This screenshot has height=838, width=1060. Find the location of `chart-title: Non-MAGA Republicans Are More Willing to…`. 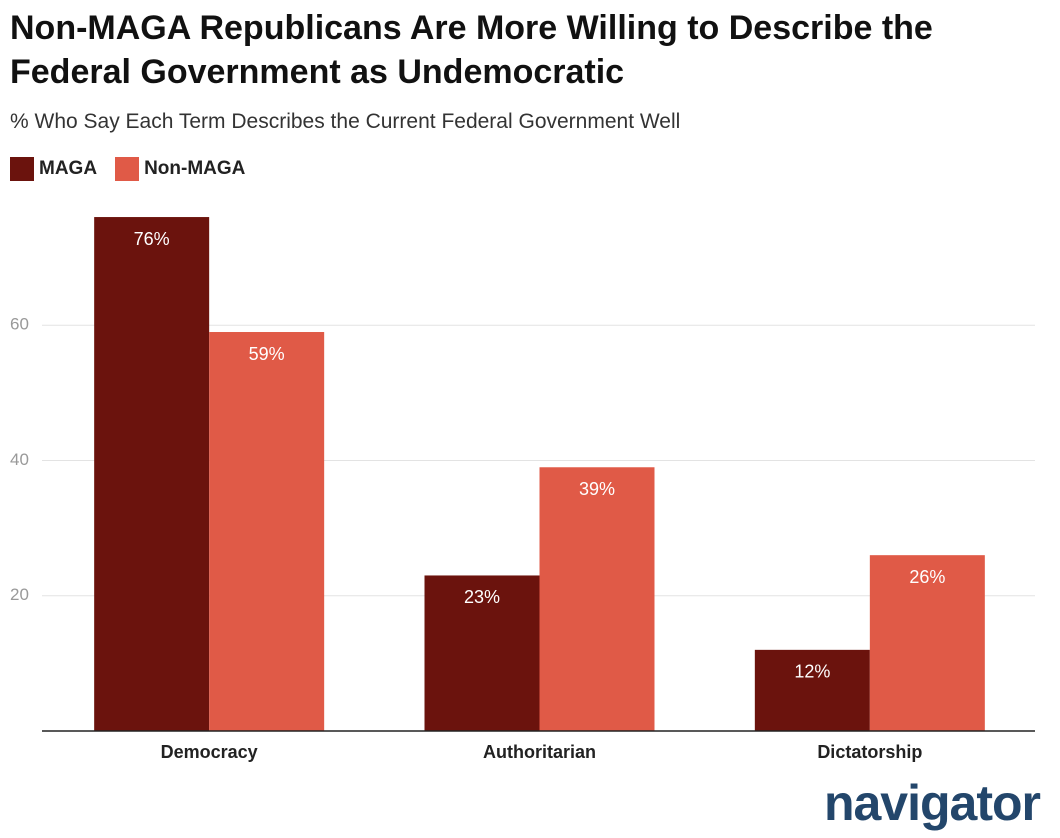

chart-title: Non-MAGA Republicans Are More Willing to… is located at coordinates (471, 50).